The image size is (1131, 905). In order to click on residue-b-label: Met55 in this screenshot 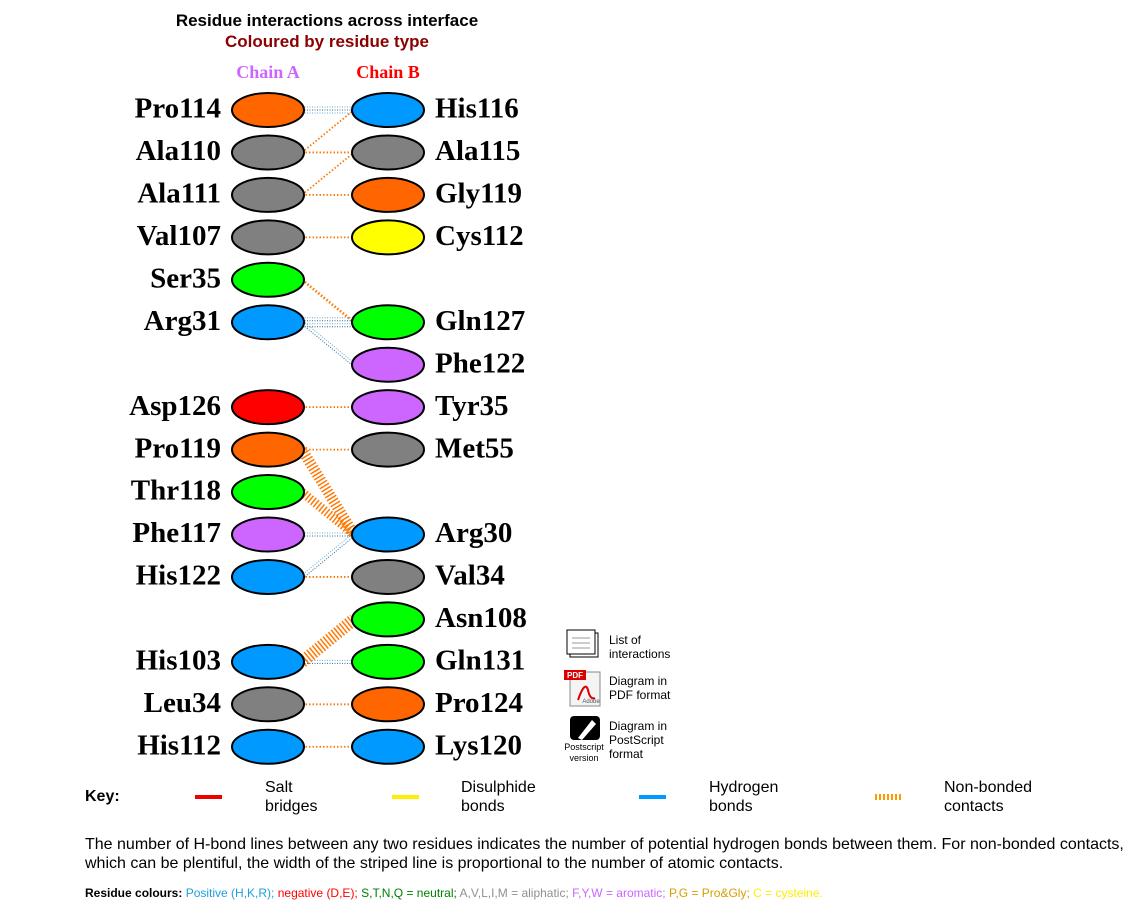, I will do `click(474, 448)`.